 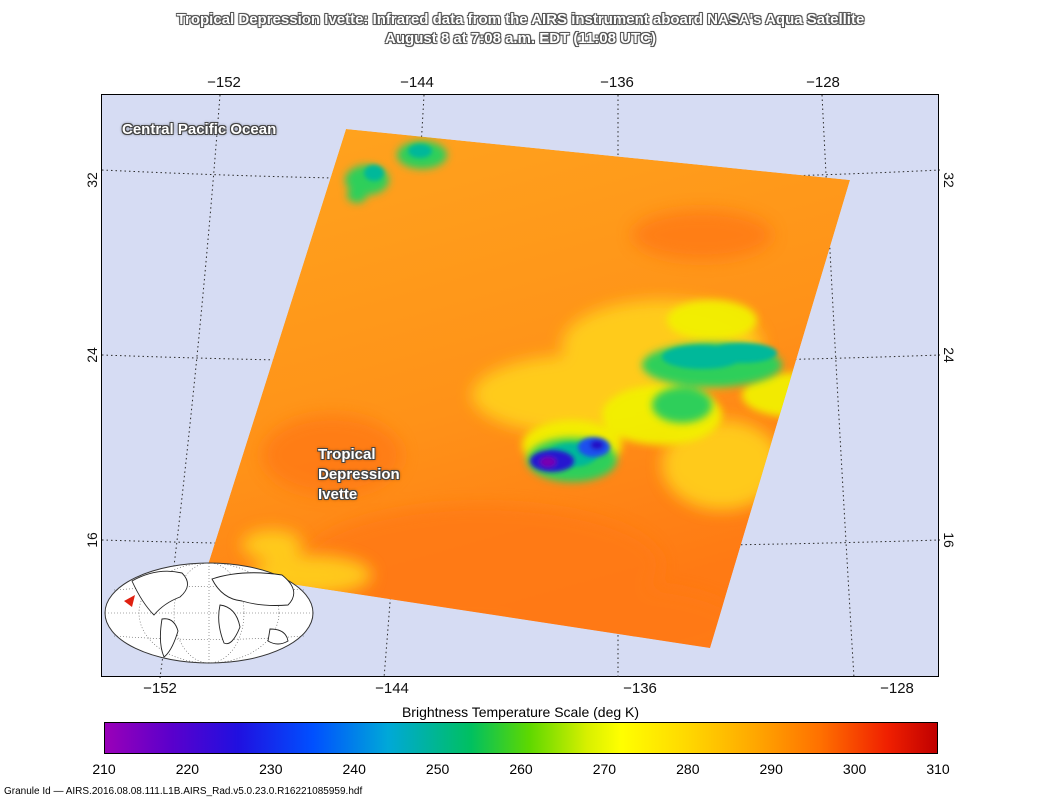 What do you see at coordinates (617, 82) in the screenshot?
I see `lon-tick-top-3: −136` at bounding box center [617, 82].